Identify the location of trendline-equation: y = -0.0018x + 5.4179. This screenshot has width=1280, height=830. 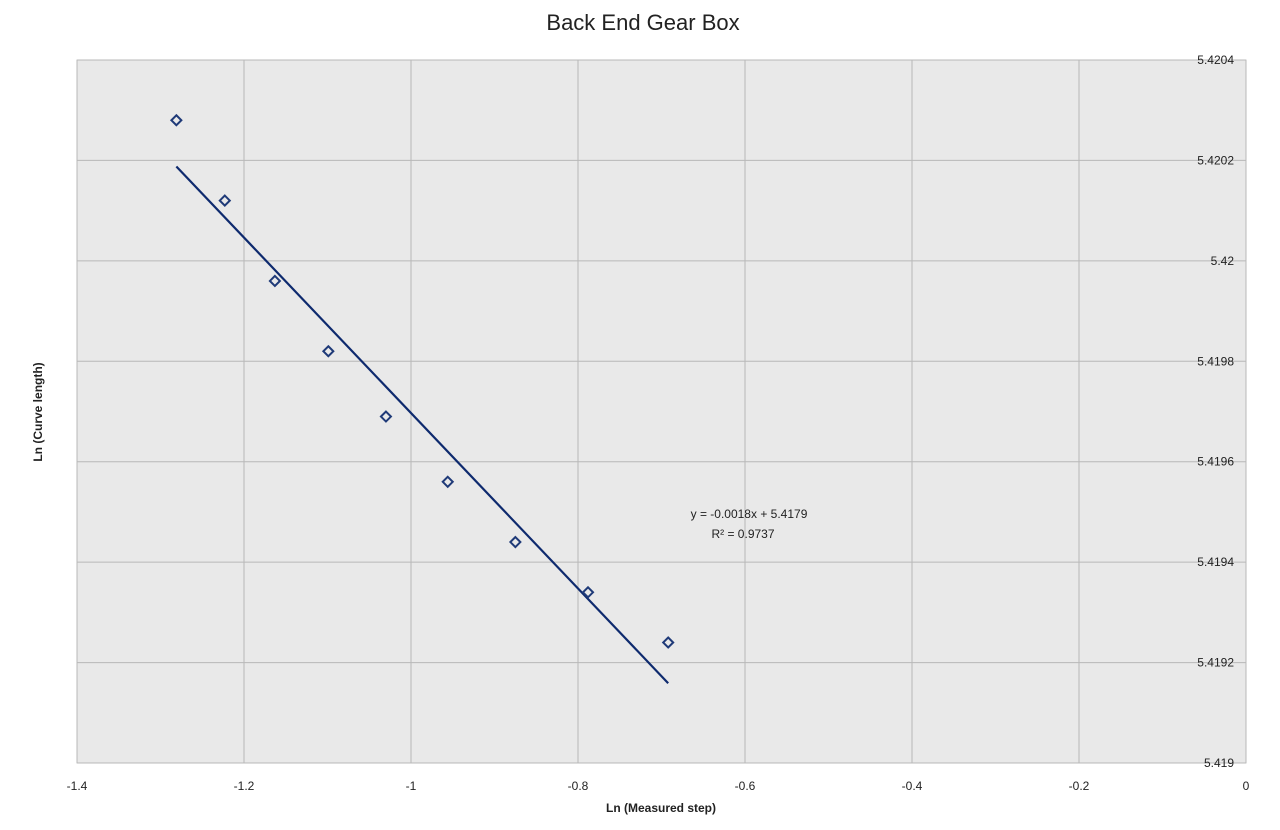
(749, 514).